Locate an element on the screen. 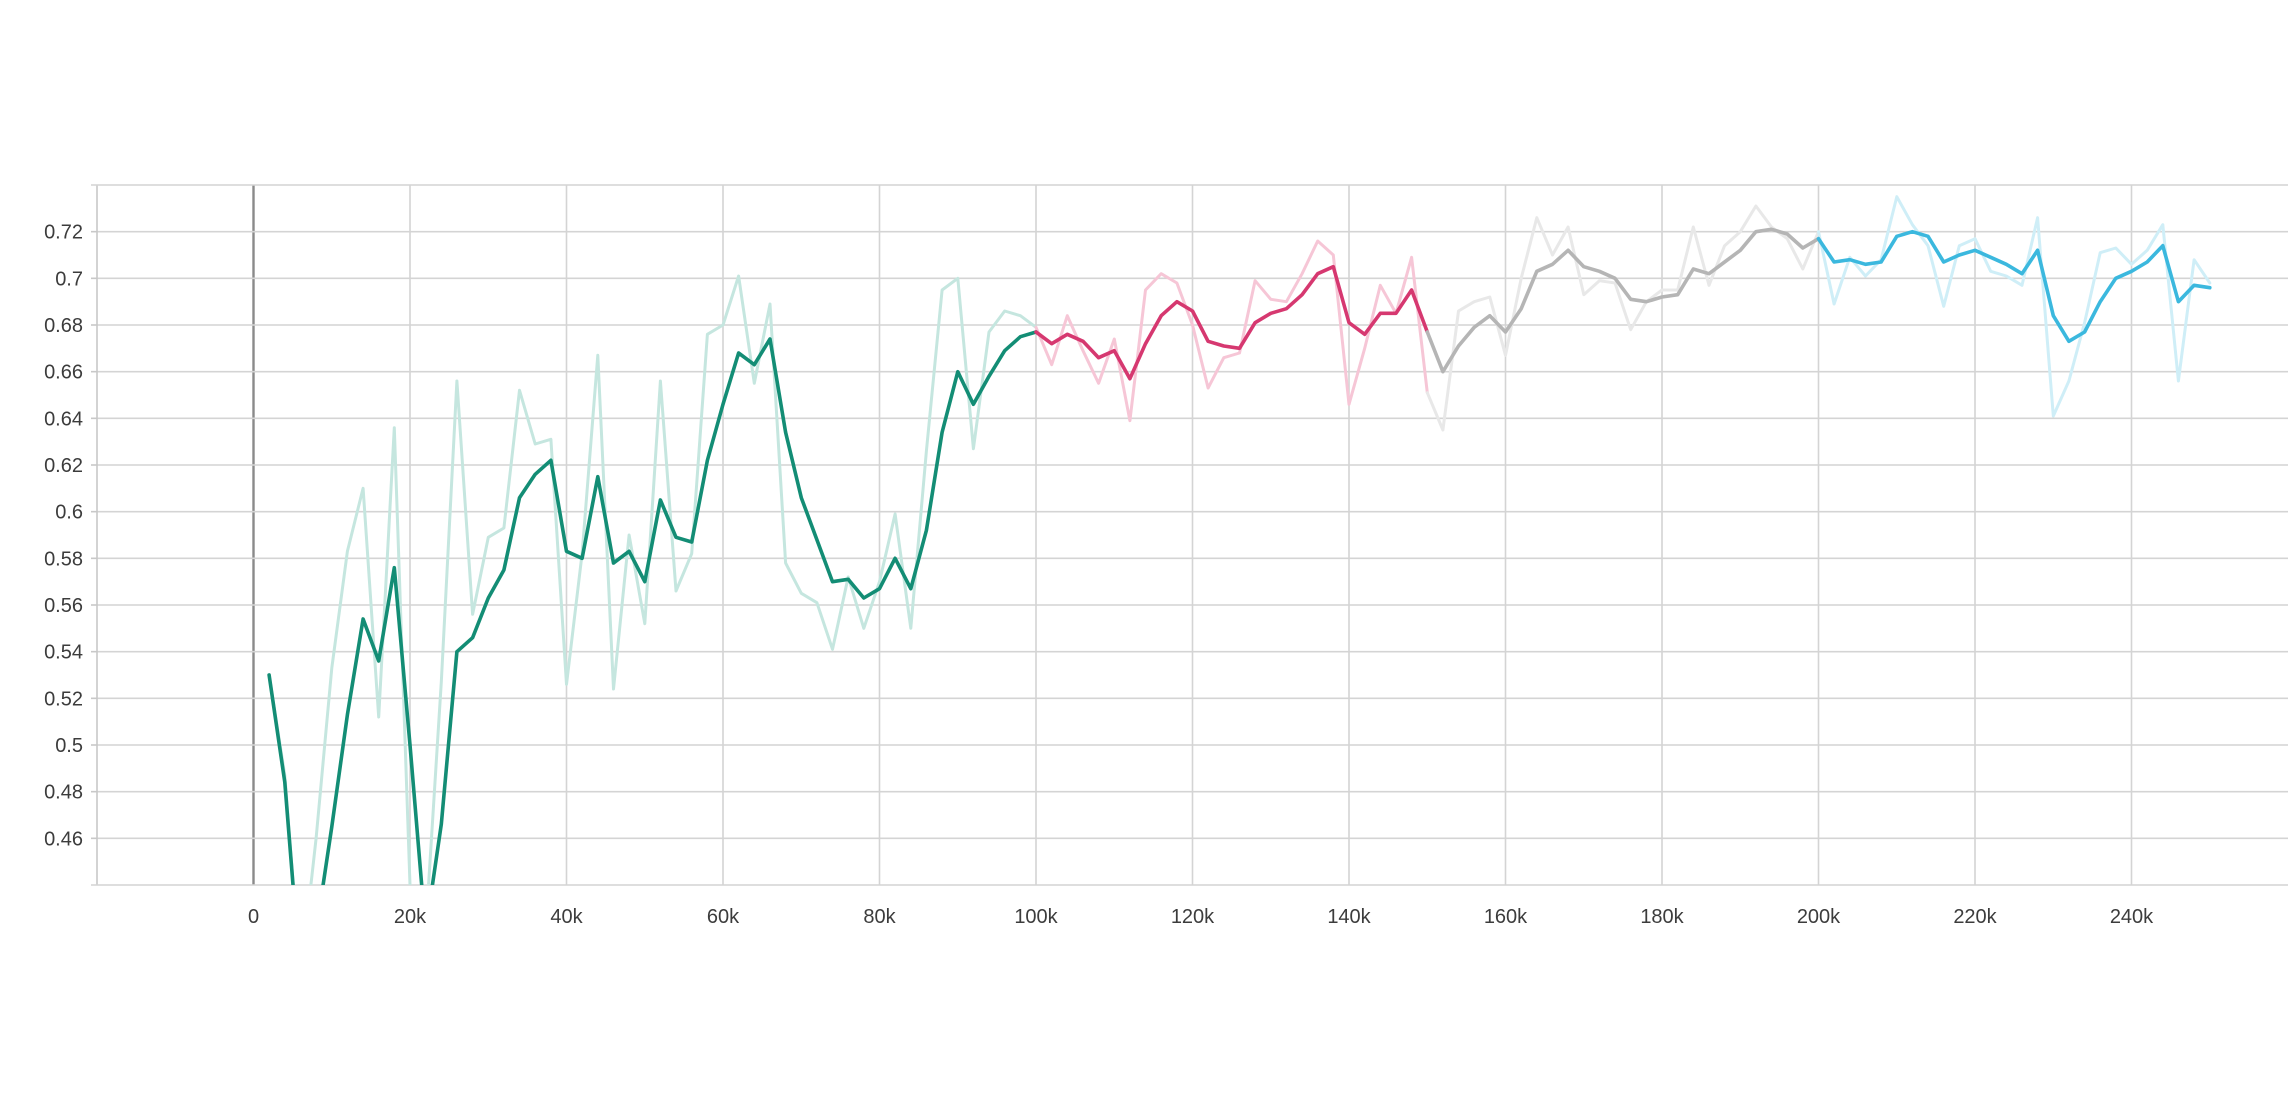 This screenshot has height=1113, width=2288. y-tick-label: 0.58 is located at coordinates (63, 559).